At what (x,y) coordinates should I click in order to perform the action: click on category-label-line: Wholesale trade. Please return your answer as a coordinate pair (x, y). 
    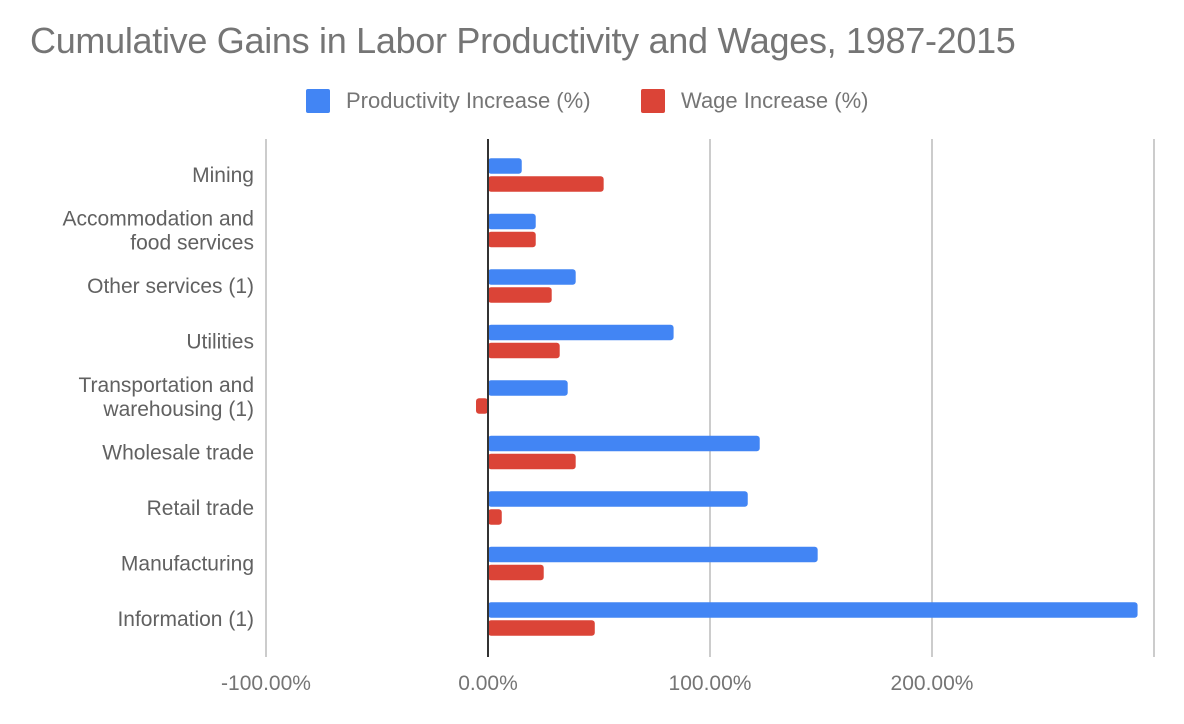
    Looking at the image, I should click on (178, 453).